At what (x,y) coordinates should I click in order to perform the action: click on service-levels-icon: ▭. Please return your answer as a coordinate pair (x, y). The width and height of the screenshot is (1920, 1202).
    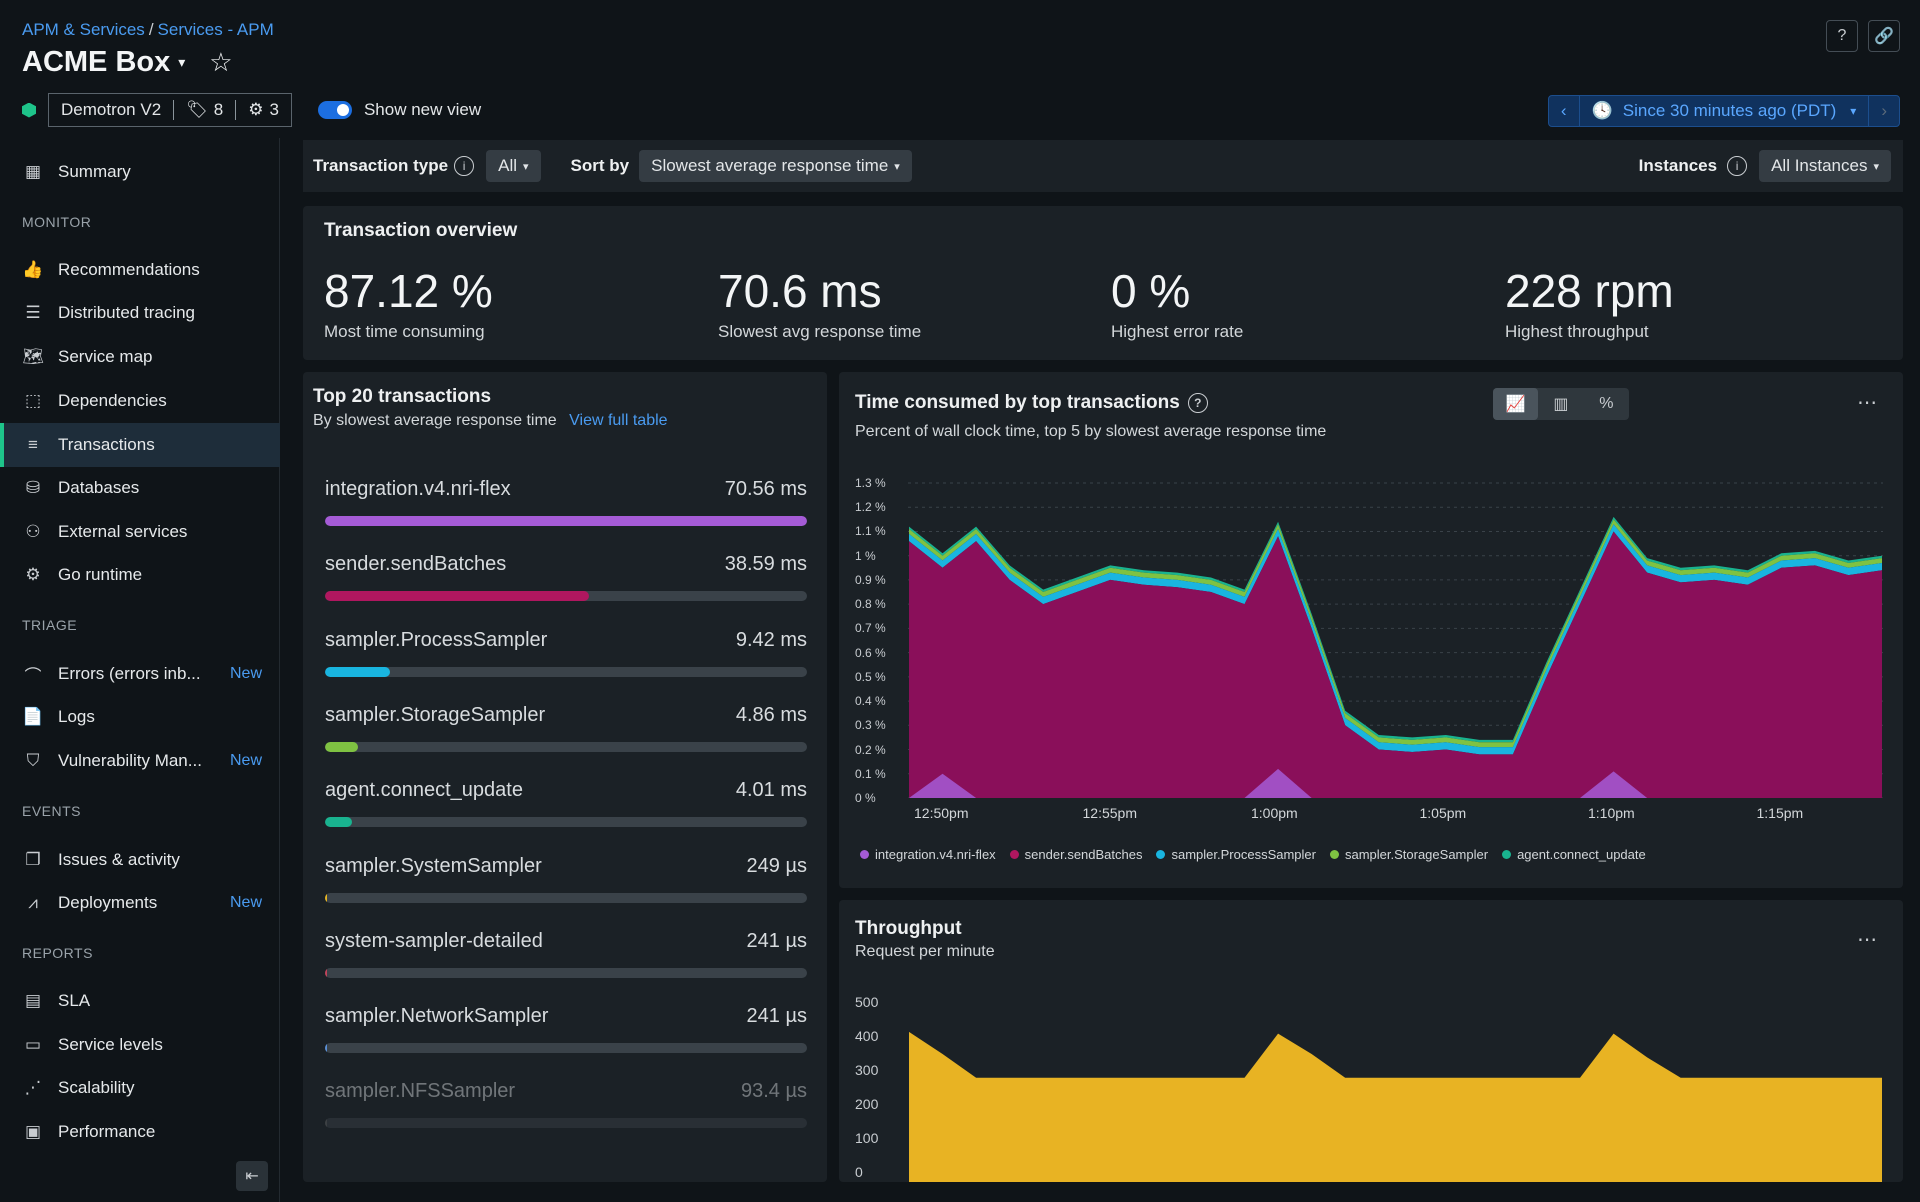
    Looking at the image, I should click on (33, 1044).